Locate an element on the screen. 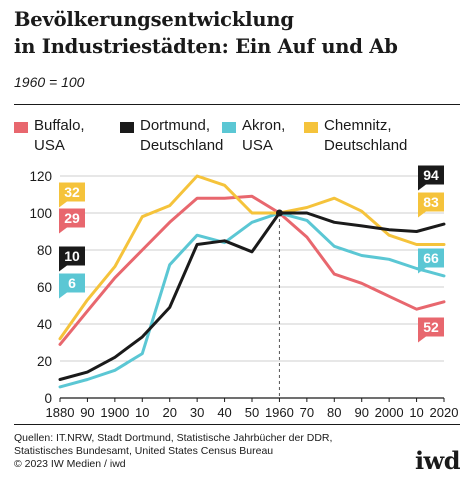 This screenshot has width=474, height=486. legend-swatch-buffalo is located at coordinates (21, 127).